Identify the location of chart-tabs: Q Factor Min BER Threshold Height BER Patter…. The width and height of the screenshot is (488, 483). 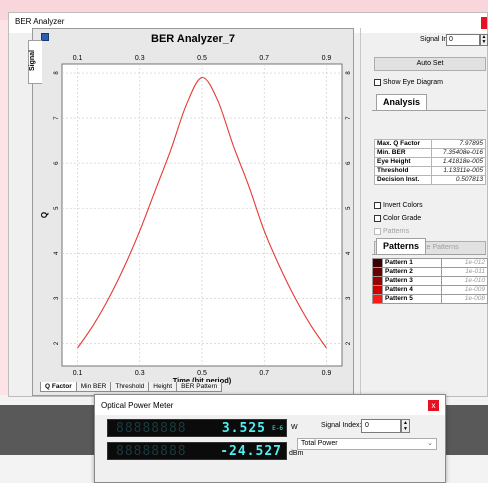
(131, 388).